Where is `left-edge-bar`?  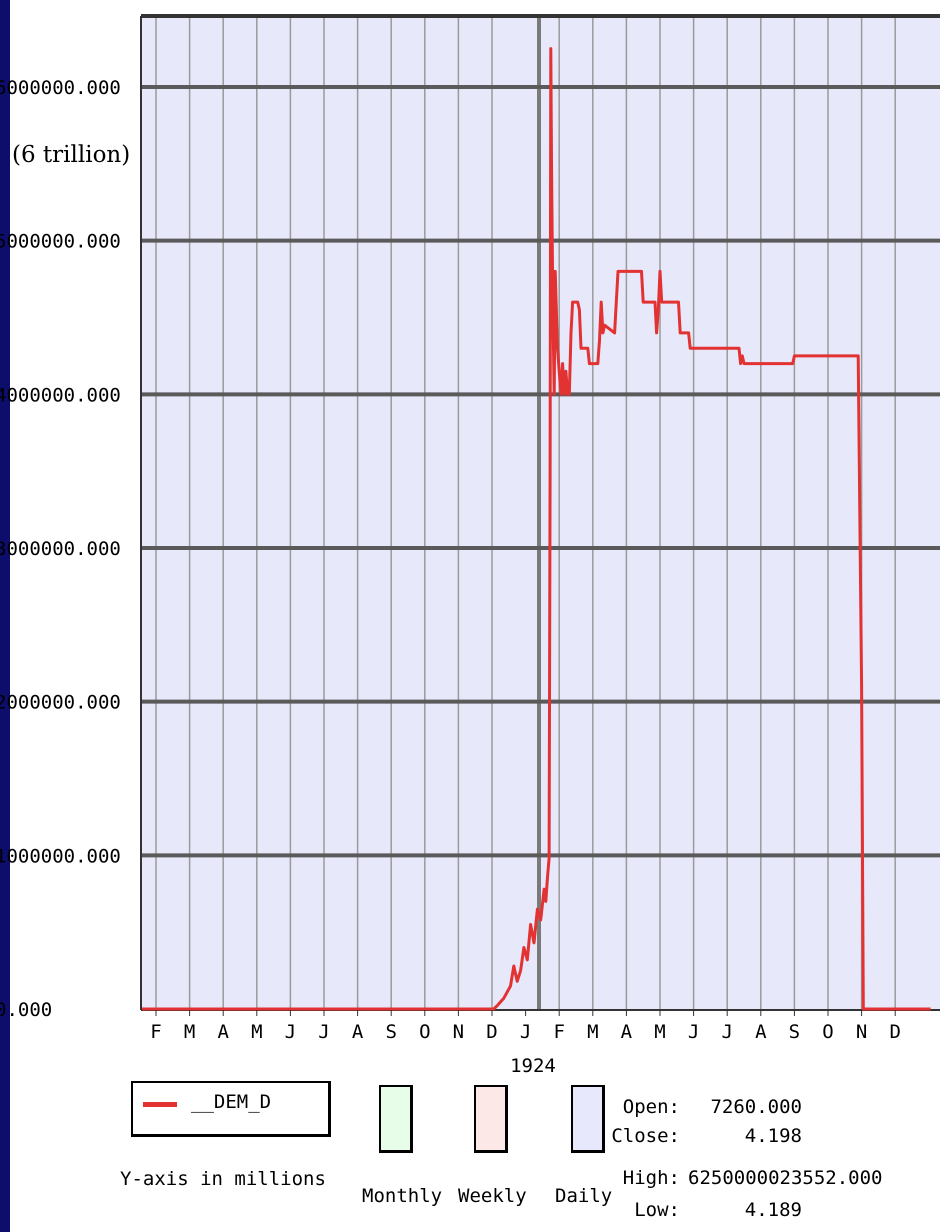
left-edge-bar is located at coordinates (5, 616).